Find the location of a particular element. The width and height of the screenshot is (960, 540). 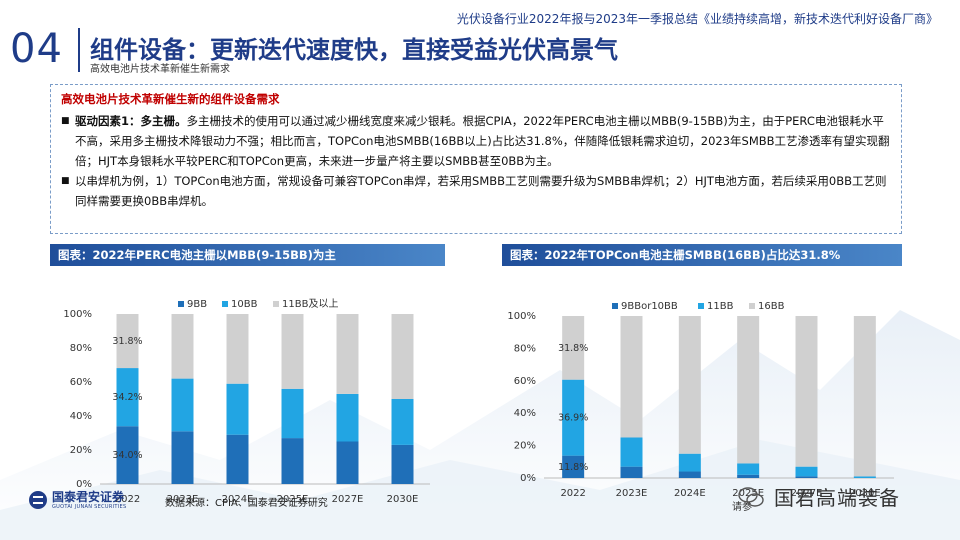

chart-title: 图表：2022年PERC电池主栅以MBB(9-15BB)为主 is located at coordinates (247, 255).